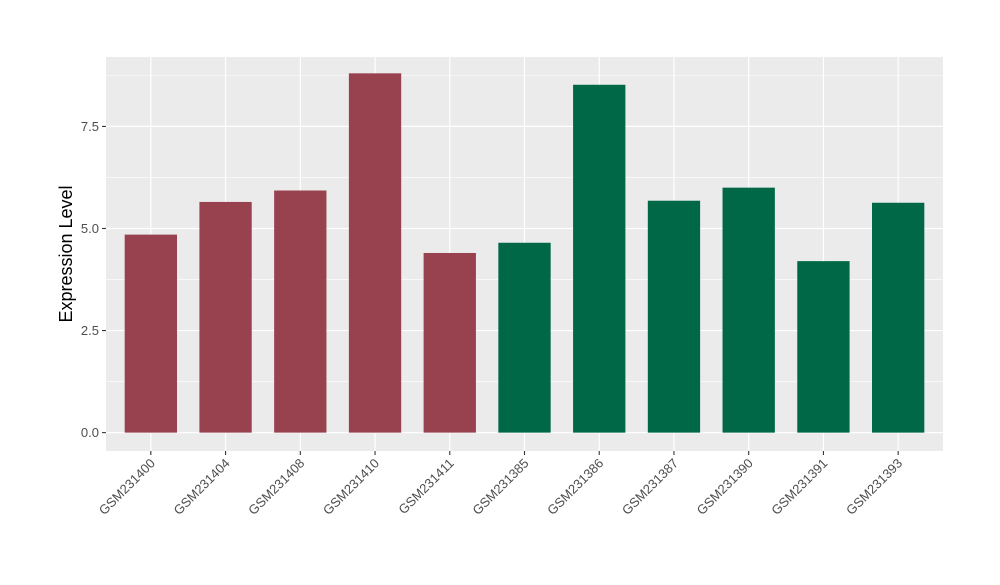 This screenshot has width=1000, height=585. Describe the element at coordinates (898, 317) in the screenshot. I see `bar-gsm231393` at that location.